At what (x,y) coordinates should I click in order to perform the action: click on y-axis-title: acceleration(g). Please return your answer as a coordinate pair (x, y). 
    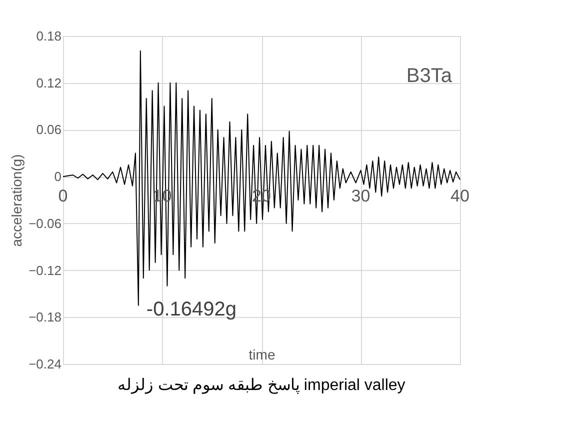
    Looking at the image, I should click on (16, 200).